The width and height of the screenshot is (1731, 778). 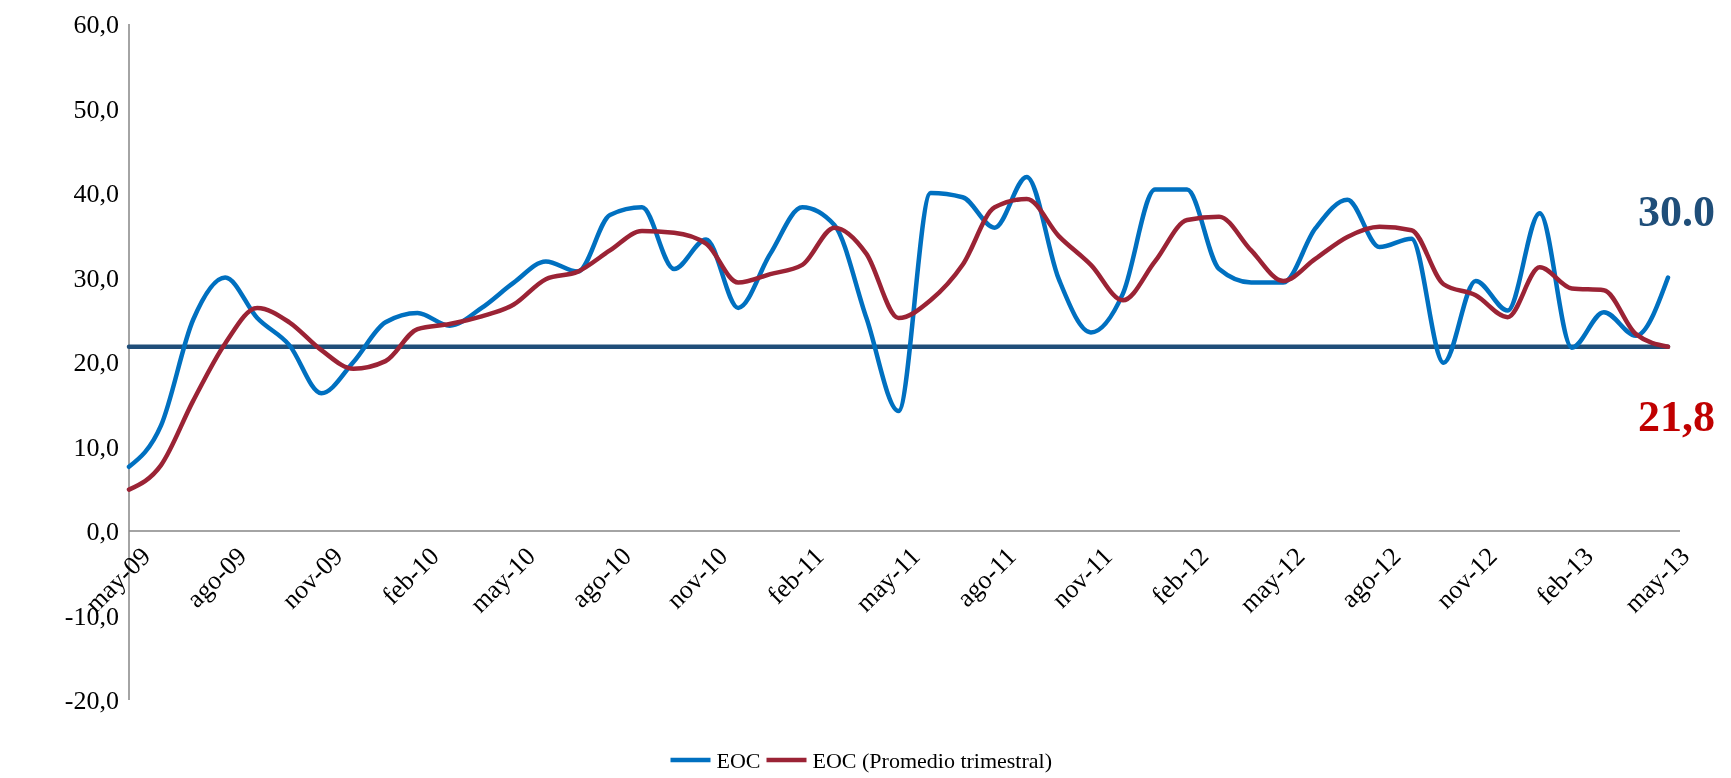 I want to click on y-tick-label: -20,0, so click(x=91, y=701).